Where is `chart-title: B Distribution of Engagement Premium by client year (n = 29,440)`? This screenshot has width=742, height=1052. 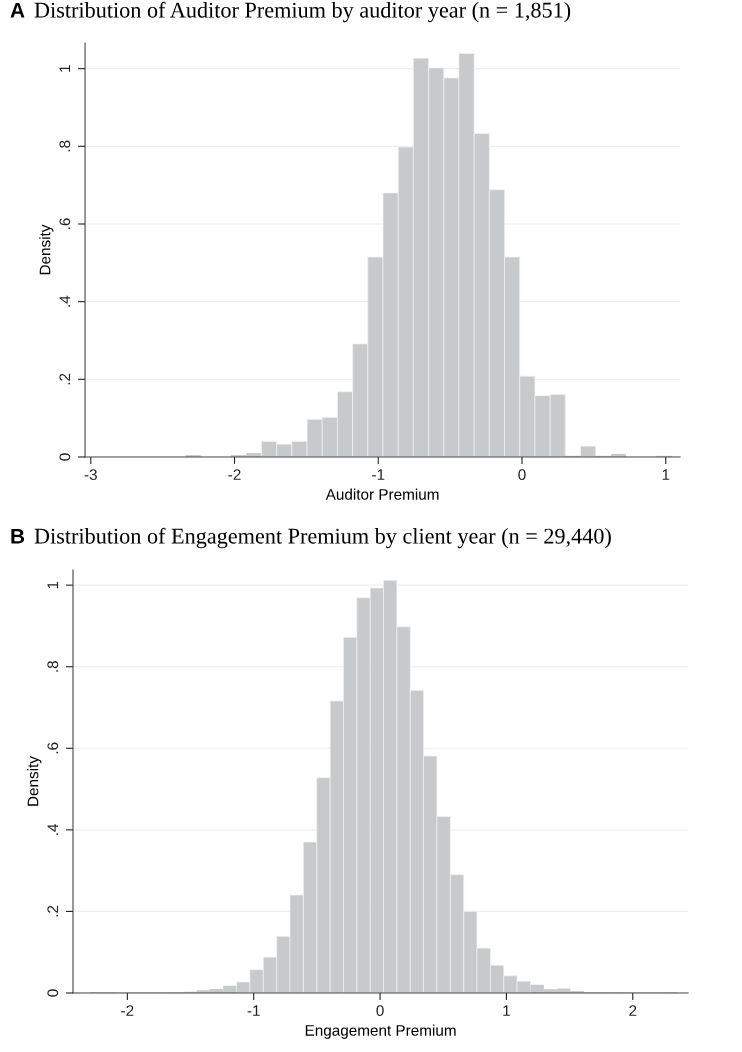 chart-title: B Distribution of Engagement Premium by client year (n = 29,440) is located at coordinates (311, 538).